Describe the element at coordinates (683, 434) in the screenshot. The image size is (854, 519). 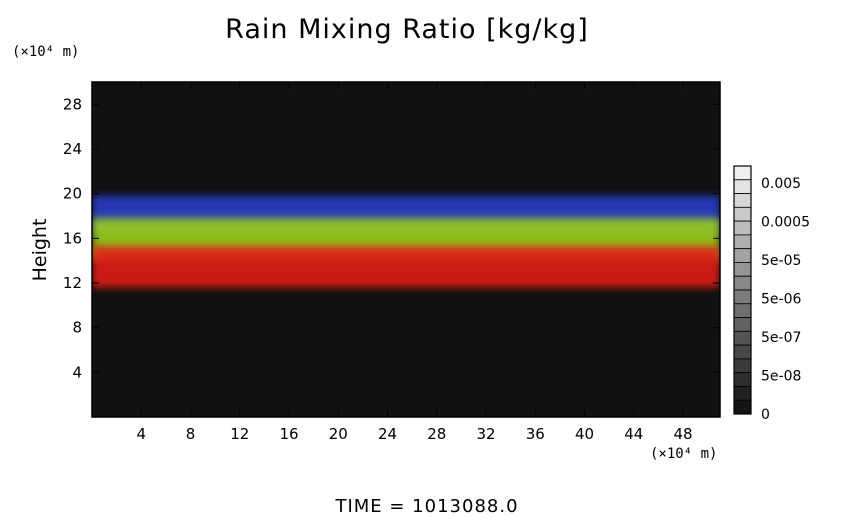
I see `x-tick-label: 48` at that location.